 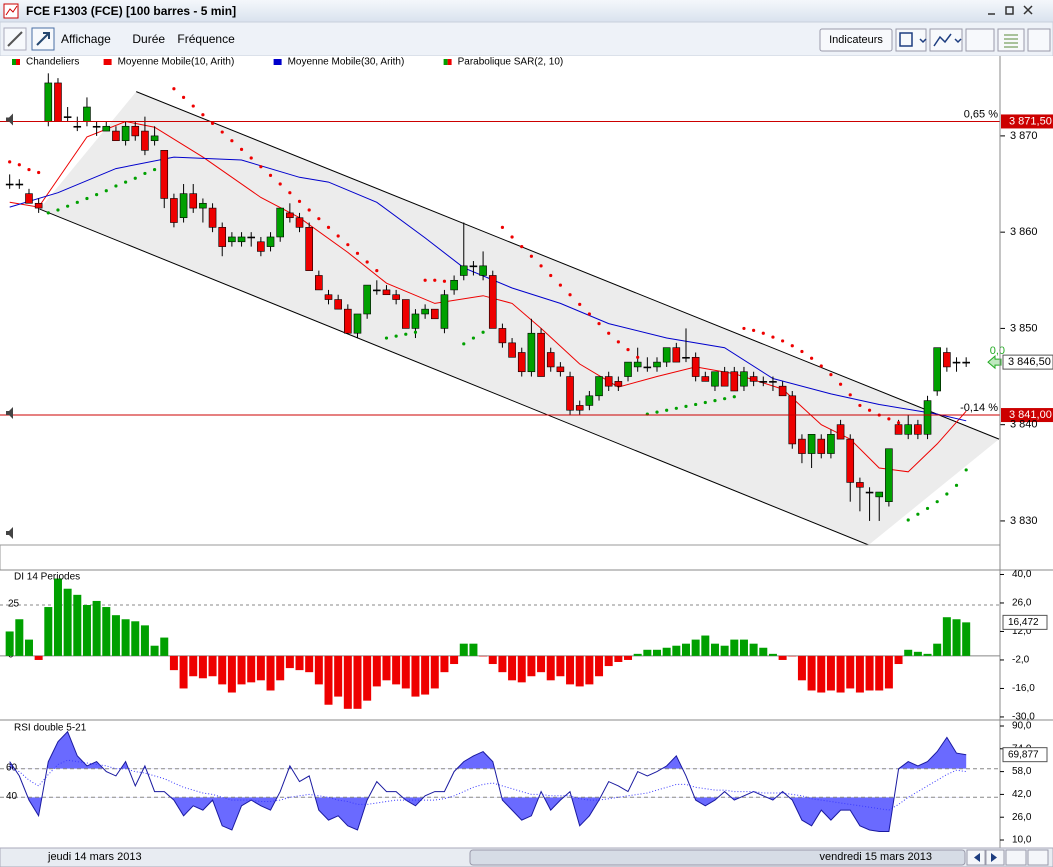 What do you see at coordinates (717, 857) in the screenshot?
I see `scroll-thumb` at bounding box center [717, 857].